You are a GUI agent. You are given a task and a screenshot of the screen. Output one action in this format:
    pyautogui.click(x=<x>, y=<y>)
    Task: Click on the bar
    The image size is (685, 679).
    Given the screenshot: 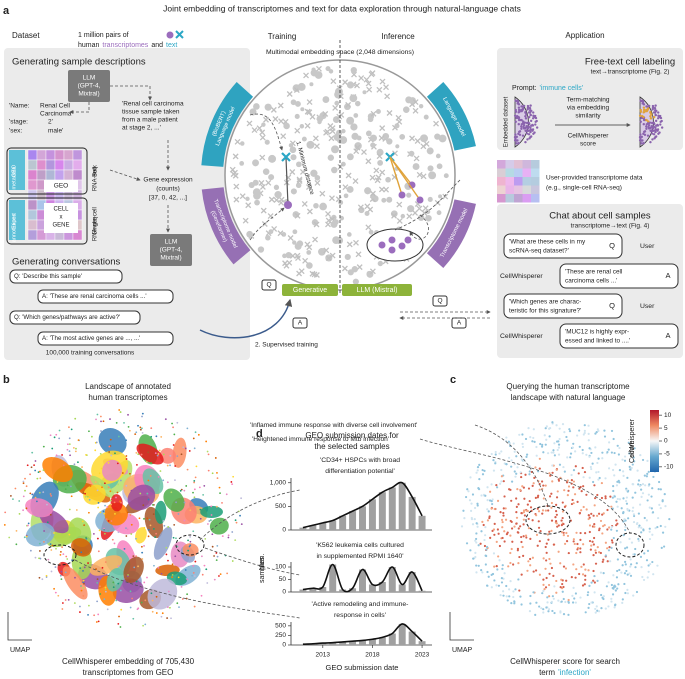 What is the action you would take?
    pyautogui.click(x=372, y=514)
    